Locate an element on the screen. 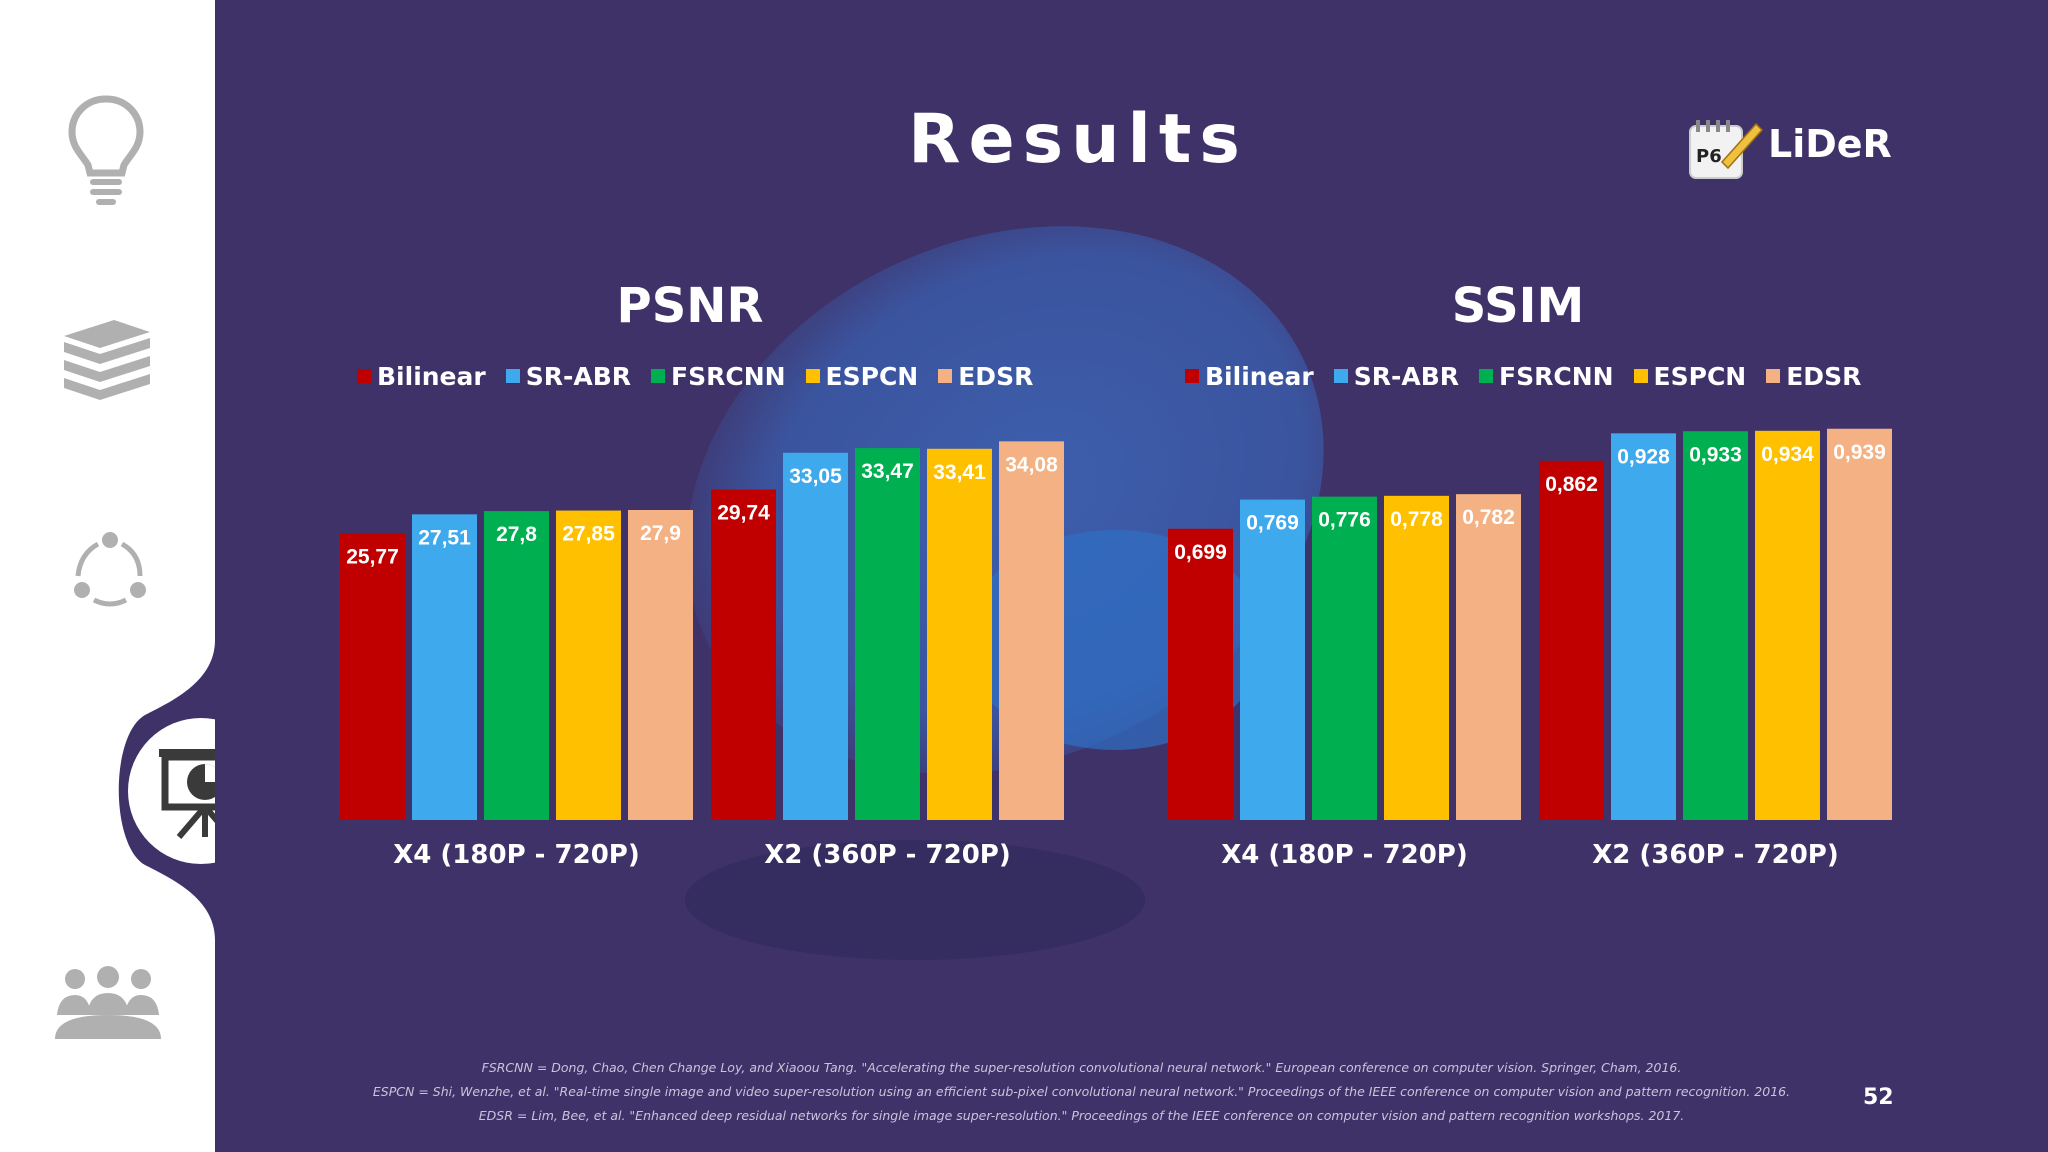  sidebar is located at coordinates (137, 576).